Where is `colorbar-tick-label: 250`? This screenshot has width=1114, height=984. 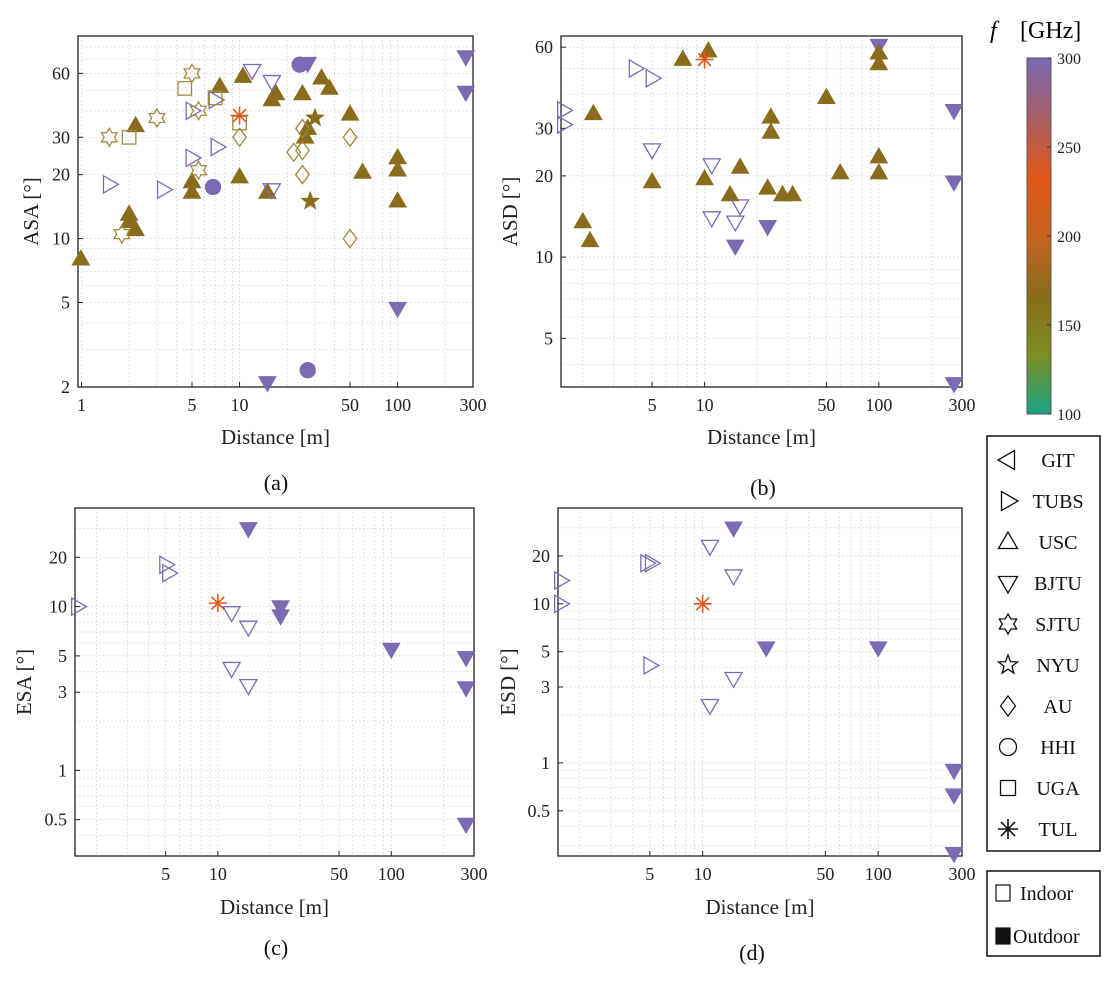
colorbar-tick-label: 250 is located at coordinates (1069, 148).